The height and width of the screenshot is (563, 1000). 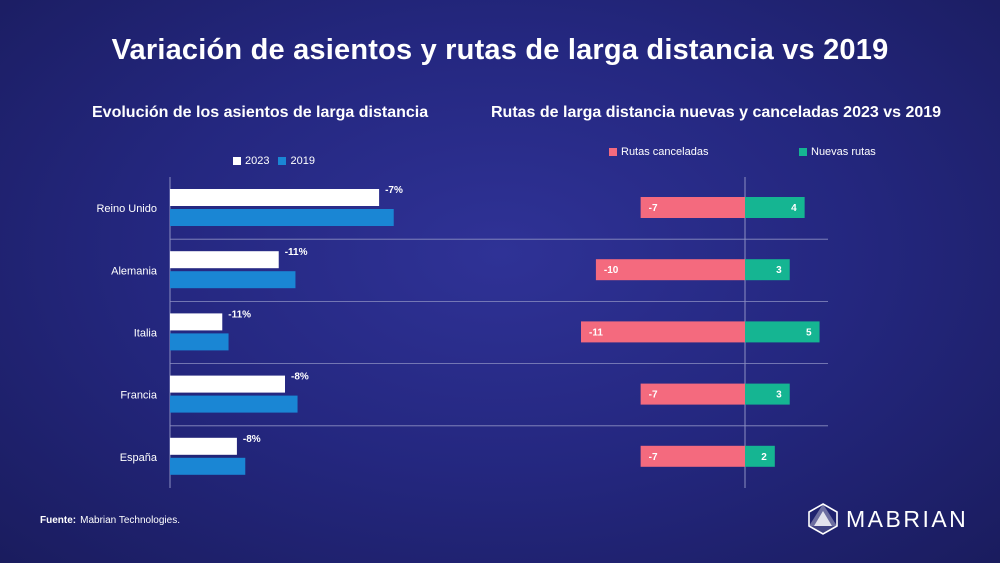 What do you see at coordinates (843, 152) in the screenshot?
I see `legend-label-new: Nuevas rutas` at bounding box center [843, 152].